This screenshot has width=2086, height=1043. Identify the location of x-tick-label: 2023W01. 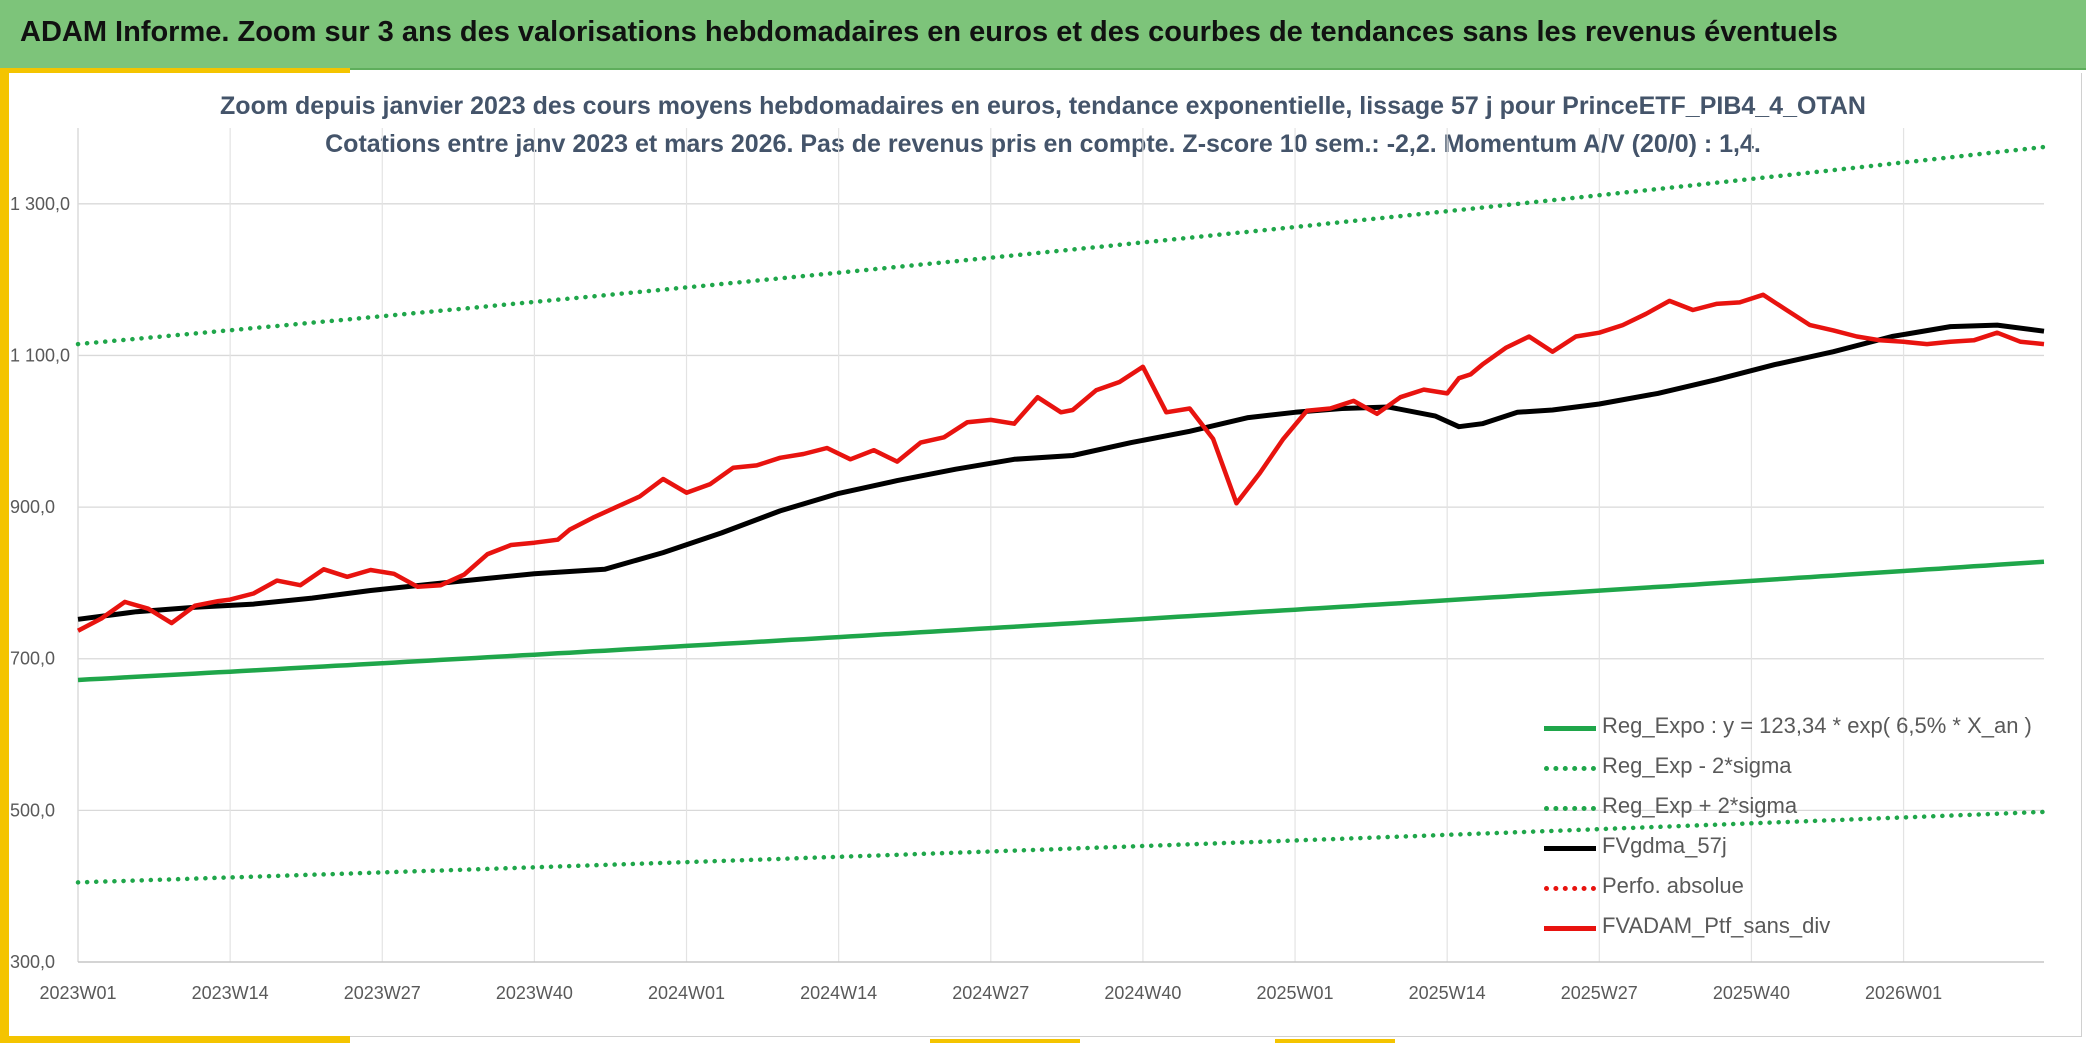
(77, 993).